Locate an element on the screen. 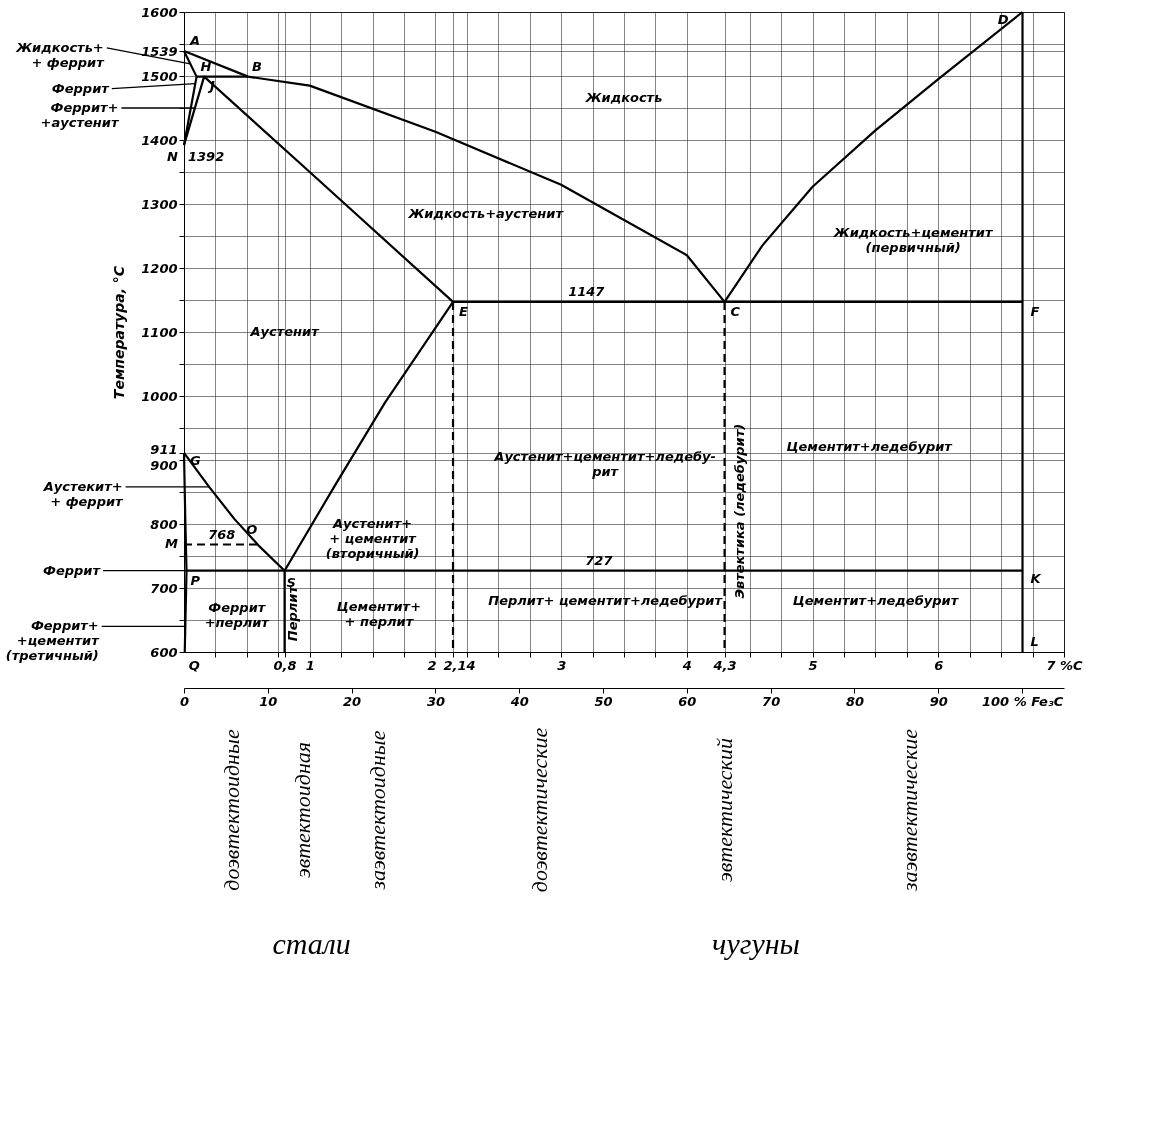  annotation: L is located at coordinates (1034, 641).